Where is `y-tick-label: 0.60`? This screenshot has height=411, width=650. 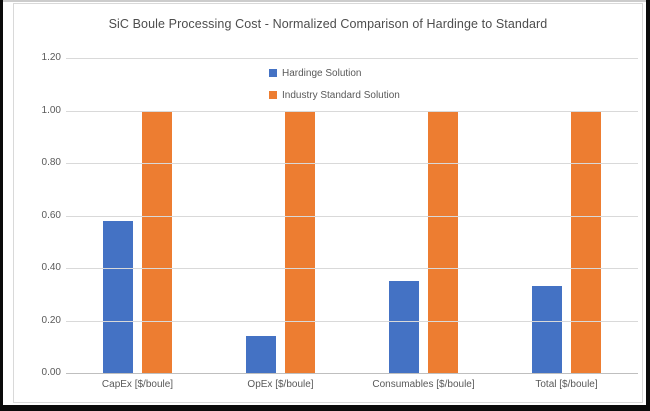 y-tick-label: 0.60 is located at coordinates (51, 215).